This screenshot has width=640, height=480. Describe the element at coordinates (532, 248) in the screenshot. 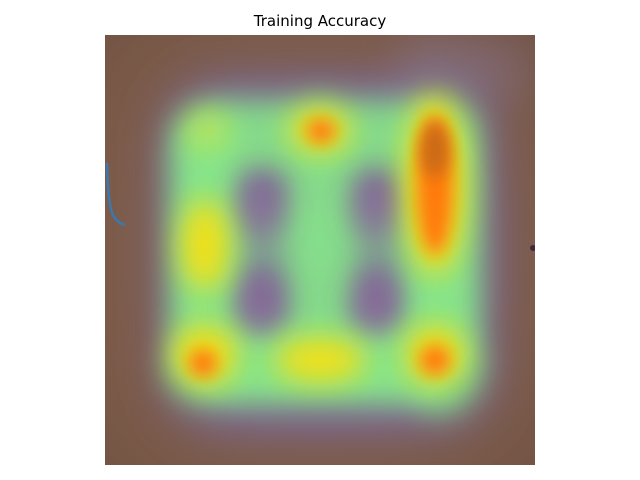

I see `dark-dot-mark` at that location.